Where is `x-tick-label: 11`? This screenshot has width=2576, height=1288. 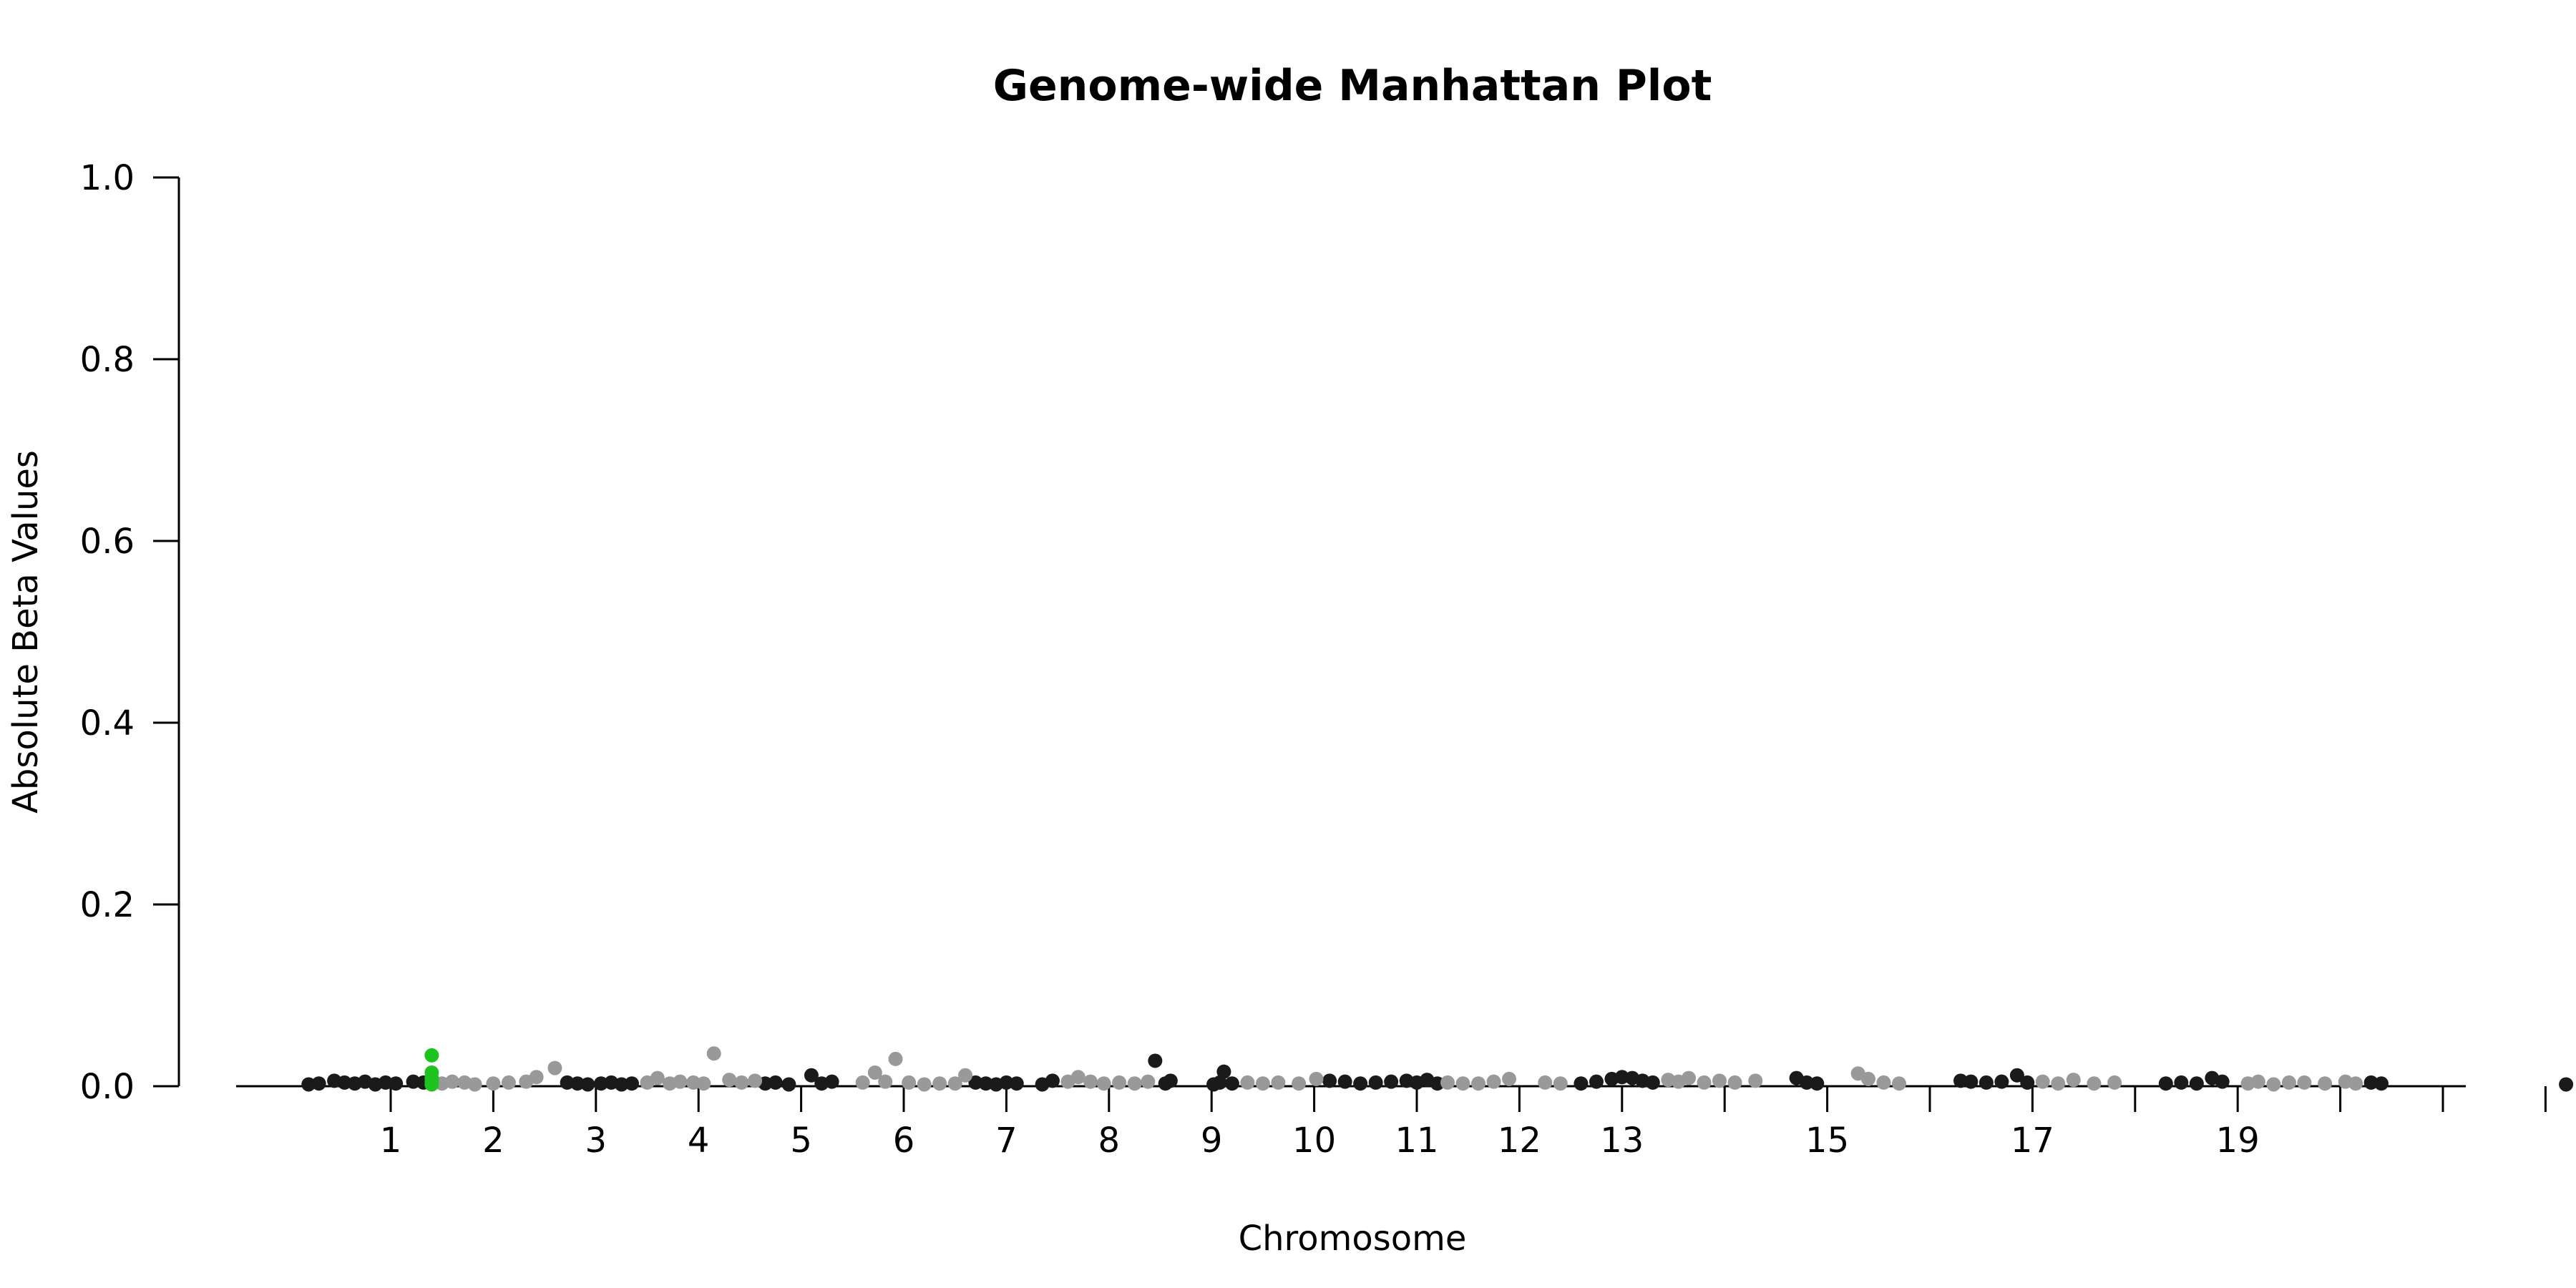
x-tick-label: 11 is located at coordinates (1416, 1141).